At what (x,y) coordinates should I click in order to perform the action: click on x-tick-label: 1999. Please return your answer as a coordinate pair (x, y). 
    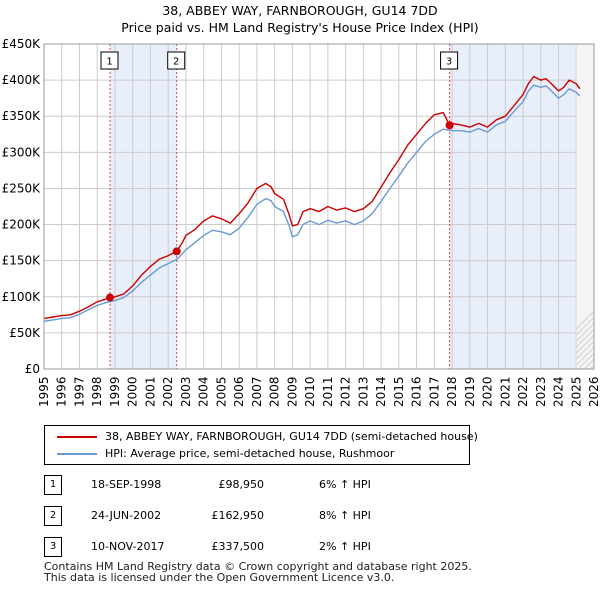
    Looking at the image, I should click on (115, 391).